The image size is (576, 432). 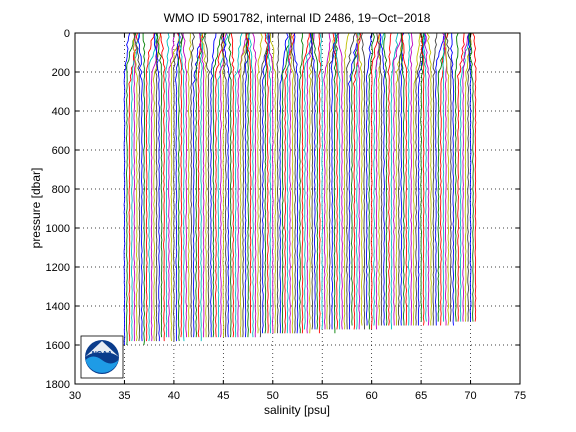 What do you see at coordinates (36, 208) in the screenshot?
I see `y-axis-label: pressure [dbar]` at bounding box center [36, 208].